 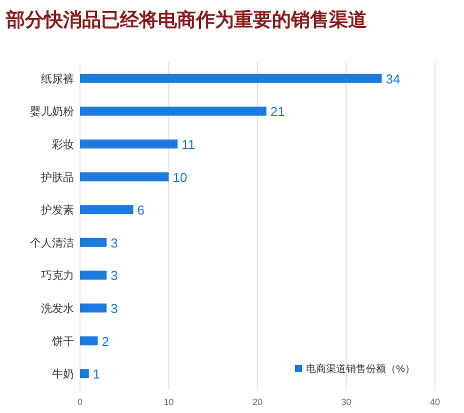 What do you see at coordinates (52, 111) in the screenshot?
I see `y-tick-label: 婴儿奶粉` at bounding box center [52, 111].